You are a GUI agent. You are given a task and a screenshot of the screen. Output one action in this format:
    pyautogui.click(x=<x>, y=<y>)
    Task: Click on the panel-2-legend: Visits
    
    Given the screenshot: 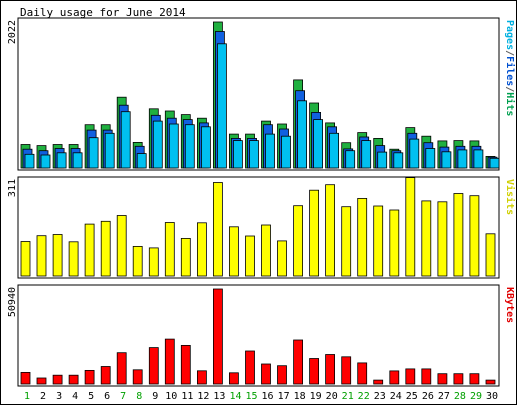 What is the action you would take?
    pyautogui.click(x=510, y=197)
    